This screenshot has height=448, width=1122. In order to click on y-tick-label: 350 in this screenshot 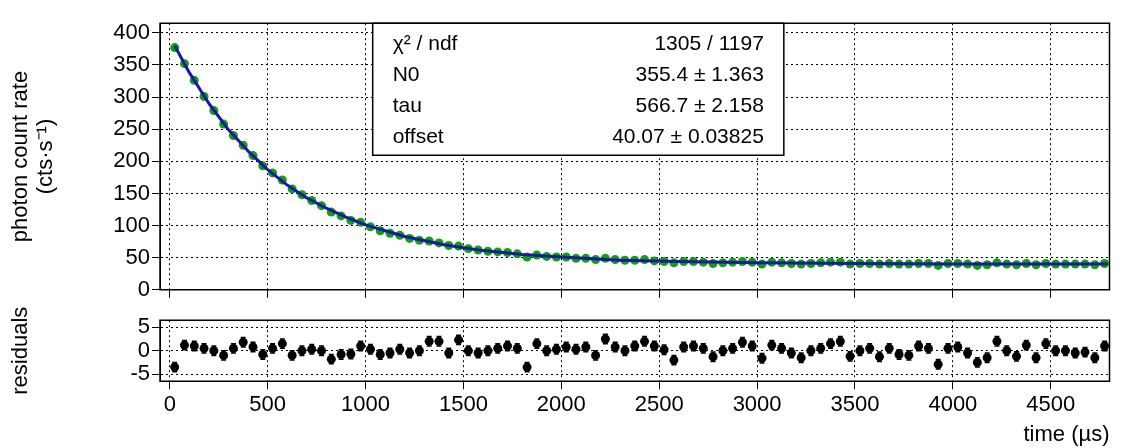, I will do `click(131, 64)`.